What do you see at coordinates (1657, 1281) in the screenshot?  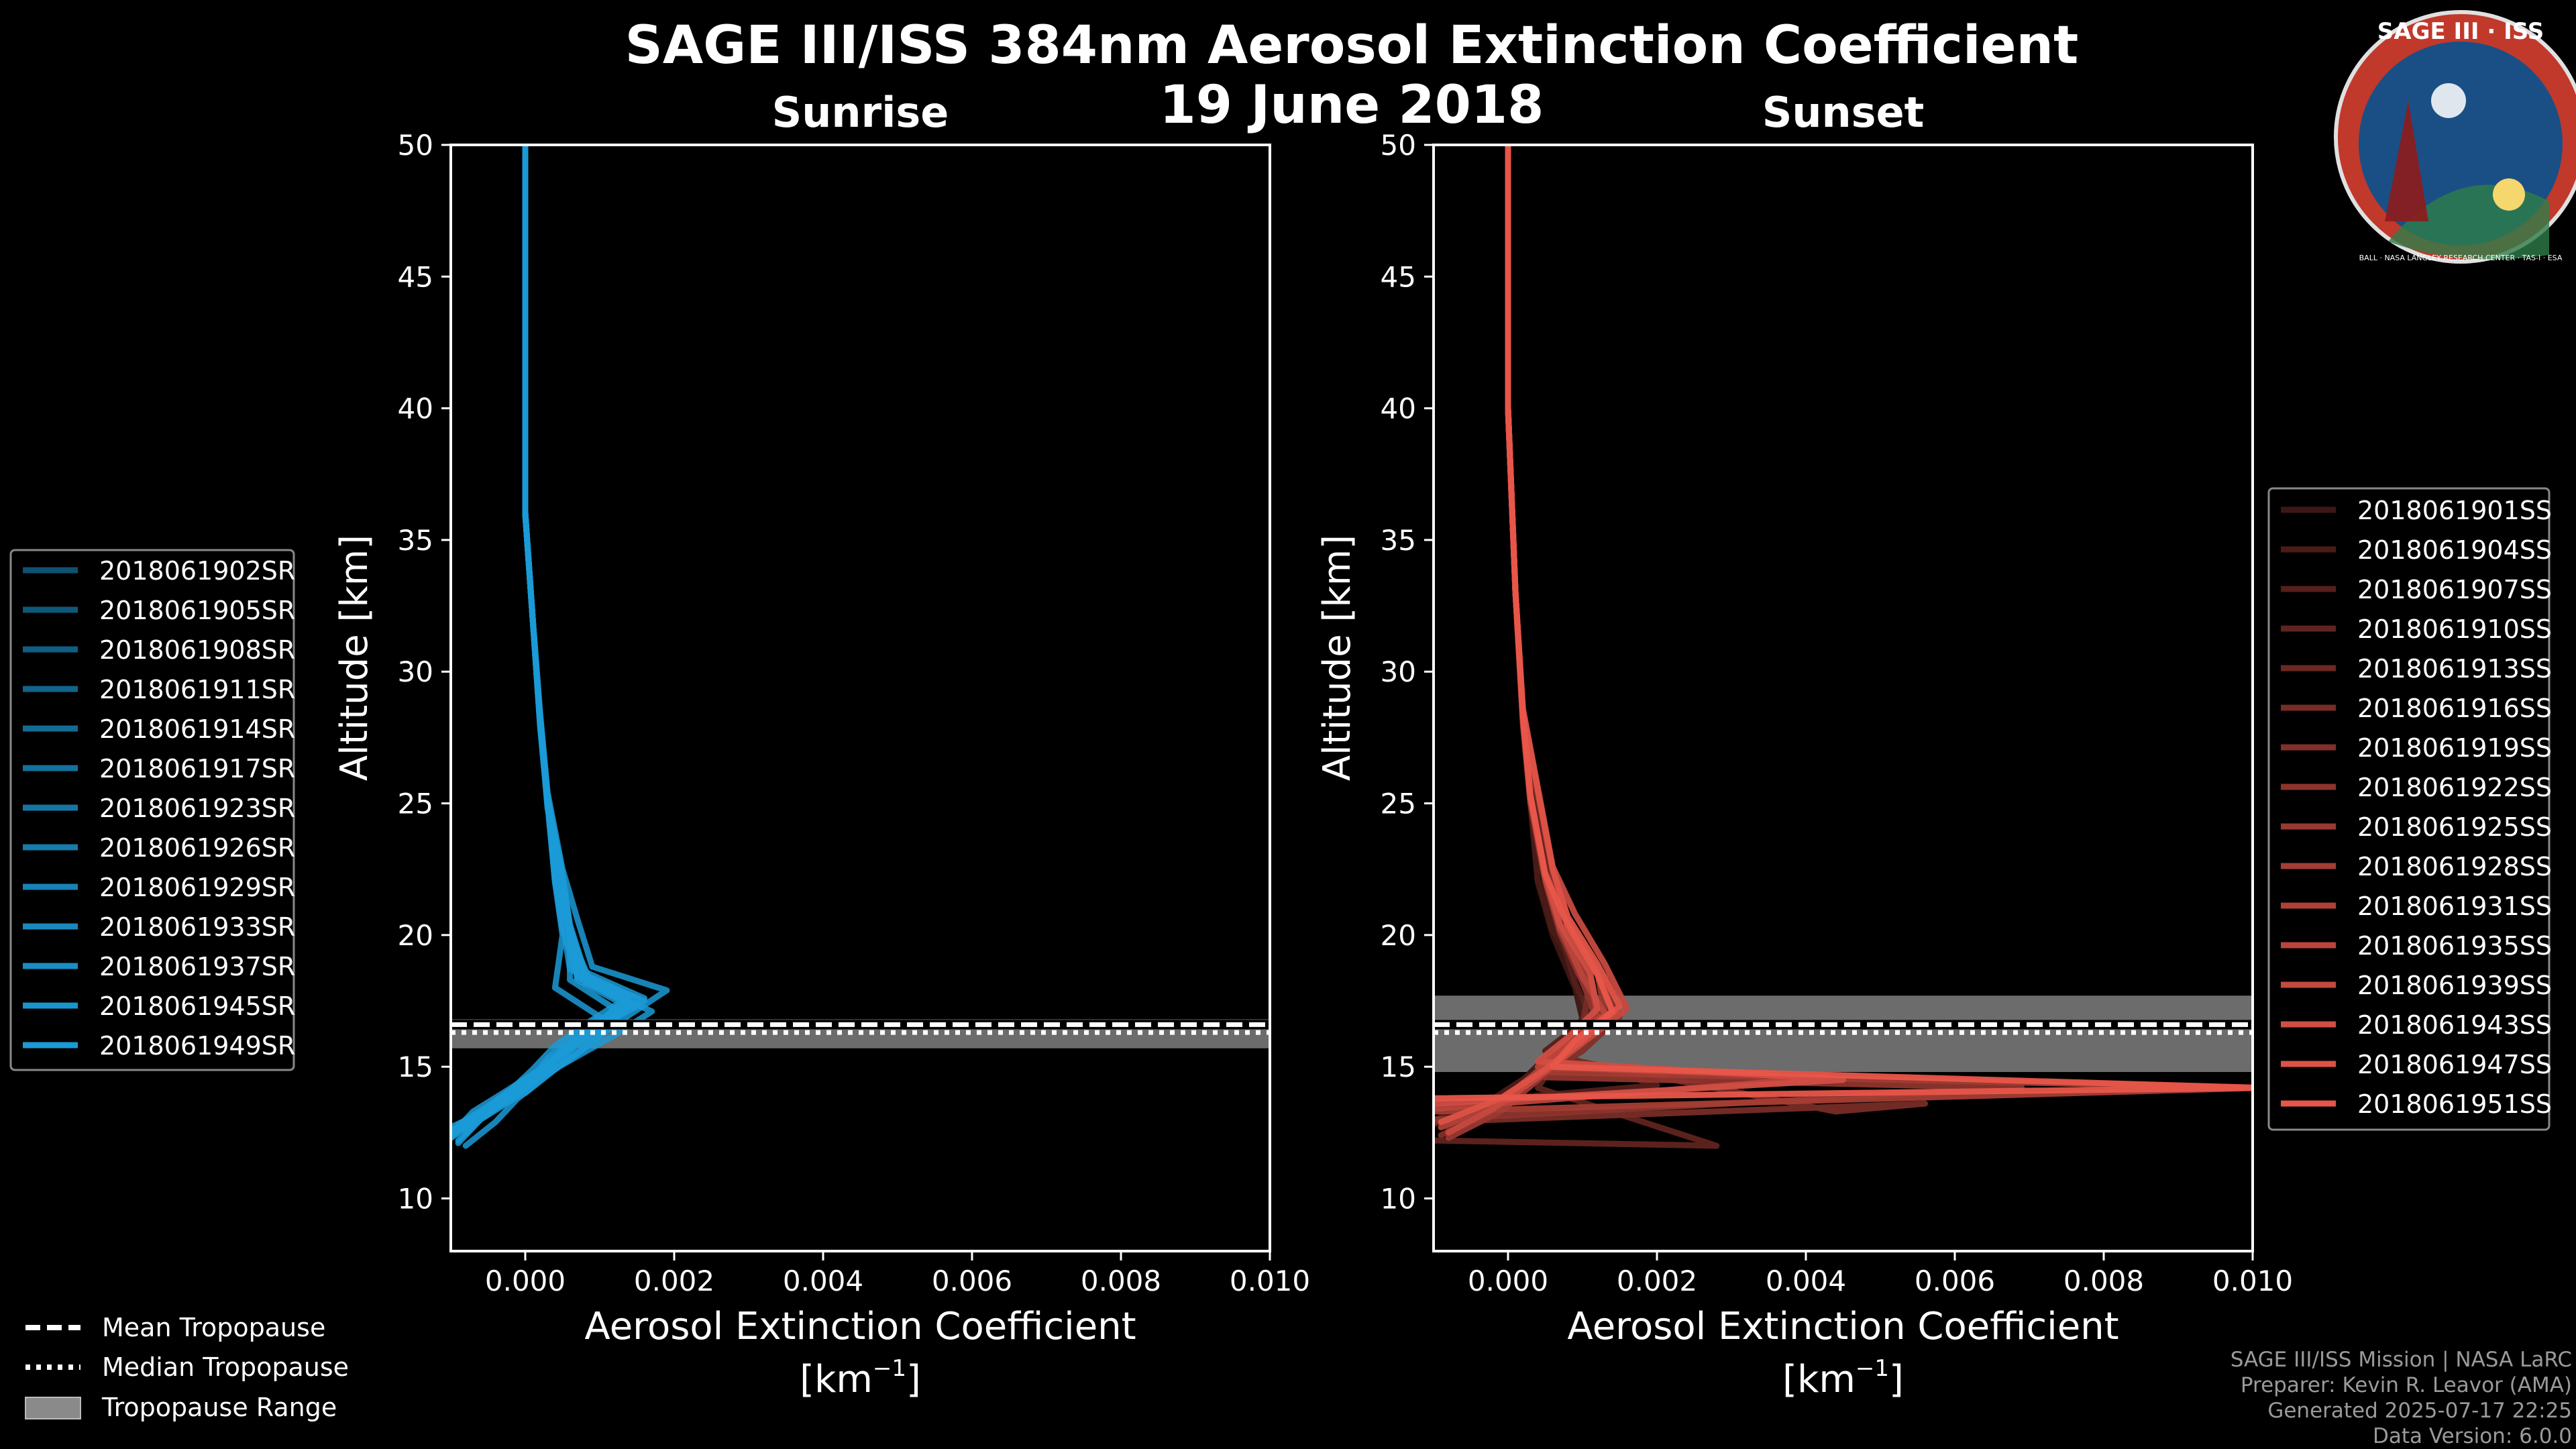 I see `sunset-xtick-label: 0.002` at bounding box center [1657, 1281].